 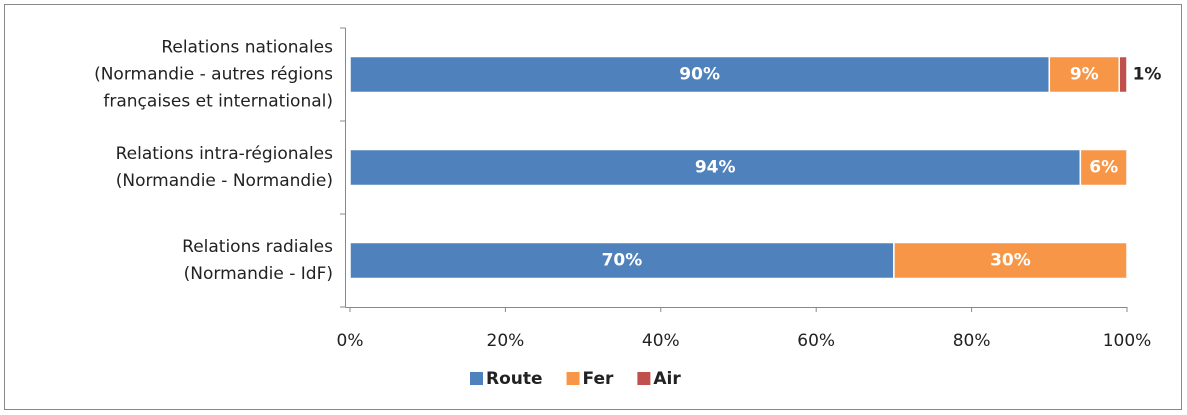 I want to click on y-tick-label: françaises et international), so click(x=218, y=102).